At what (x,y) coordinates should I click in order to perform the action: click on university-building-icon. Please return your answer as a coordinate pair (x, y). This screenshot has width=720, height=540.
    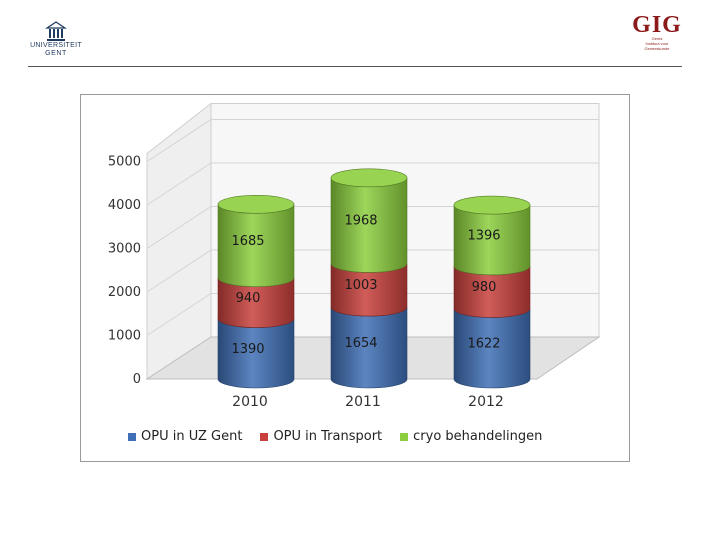
    Looking at the image, I should click on (56, 31).